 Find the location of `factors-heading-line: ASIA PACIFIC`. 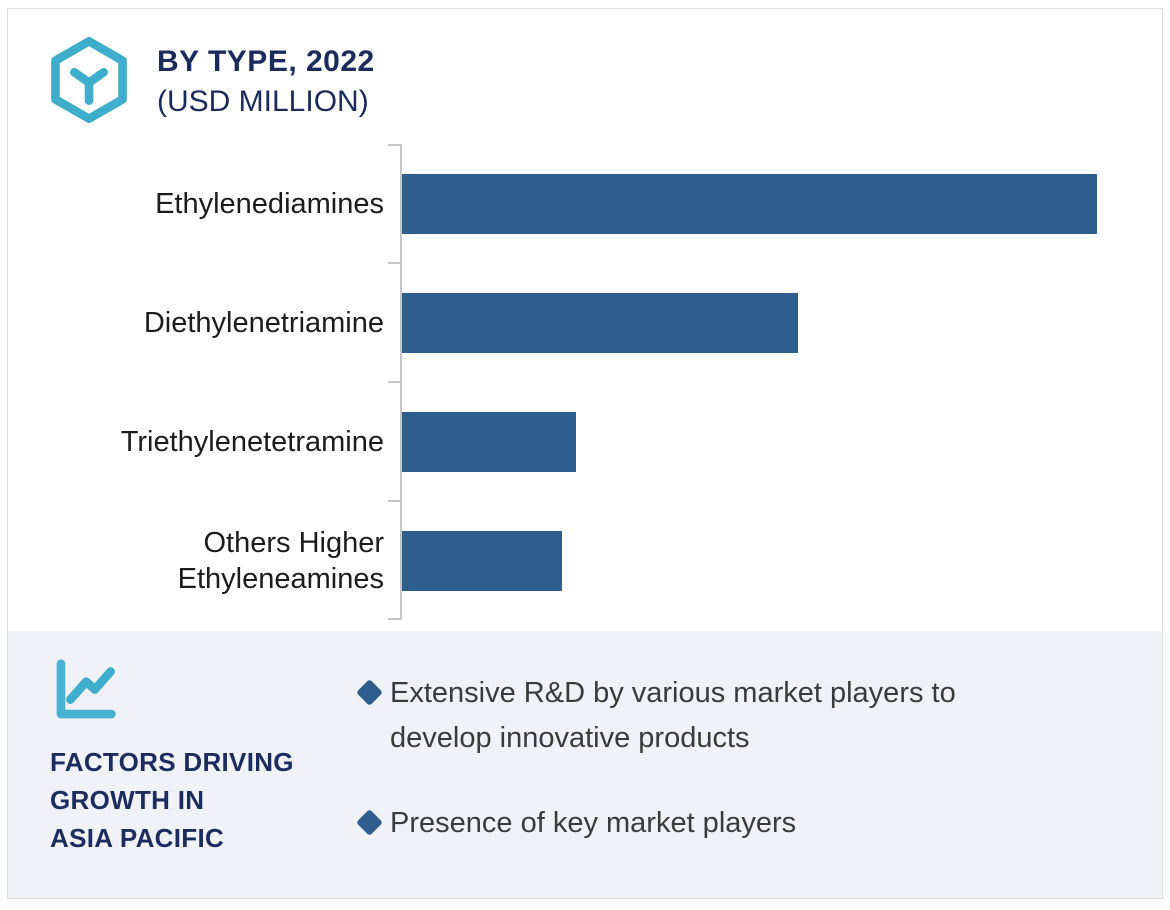

factors-heading-line: ASIA PACIFIC is located at coordinates (137, 838).